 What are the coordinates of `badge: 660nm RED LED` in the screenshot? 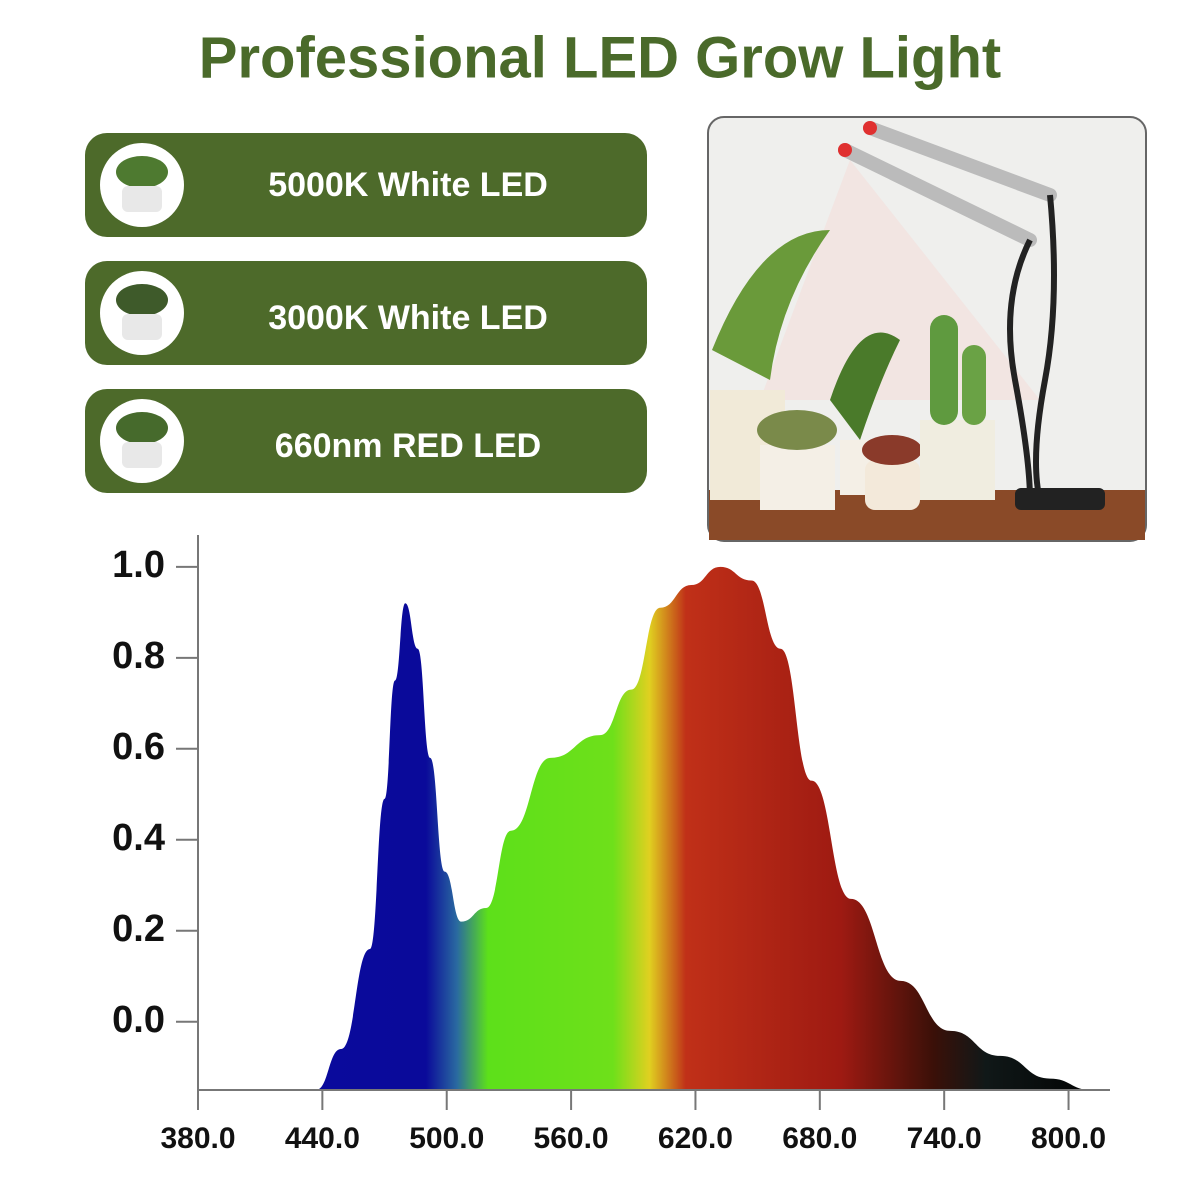 It's located at (366, 441).